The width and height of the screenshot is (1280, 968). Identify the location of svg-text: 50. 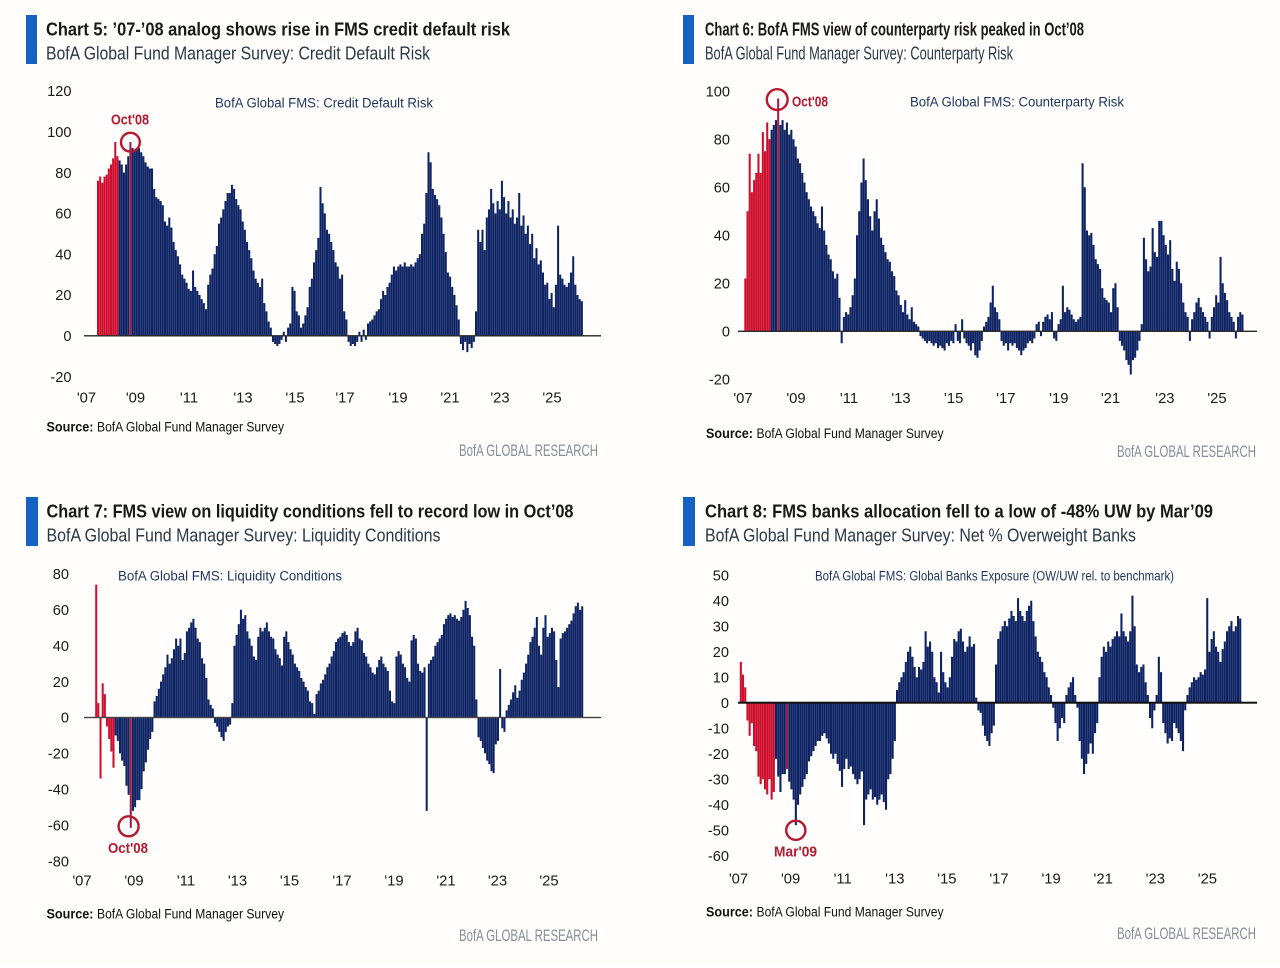
(721, 576).